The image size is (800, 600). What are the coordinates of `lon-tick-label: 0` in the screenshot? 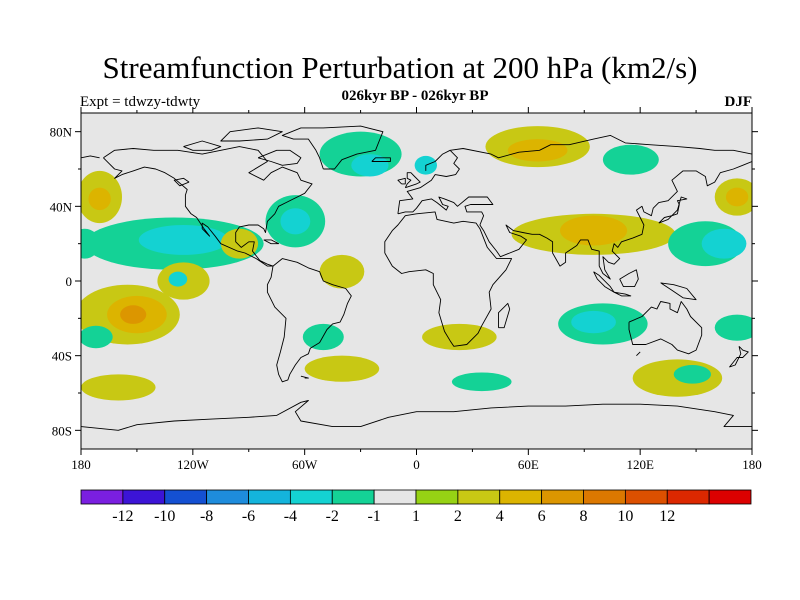 It's located at (416, 464).